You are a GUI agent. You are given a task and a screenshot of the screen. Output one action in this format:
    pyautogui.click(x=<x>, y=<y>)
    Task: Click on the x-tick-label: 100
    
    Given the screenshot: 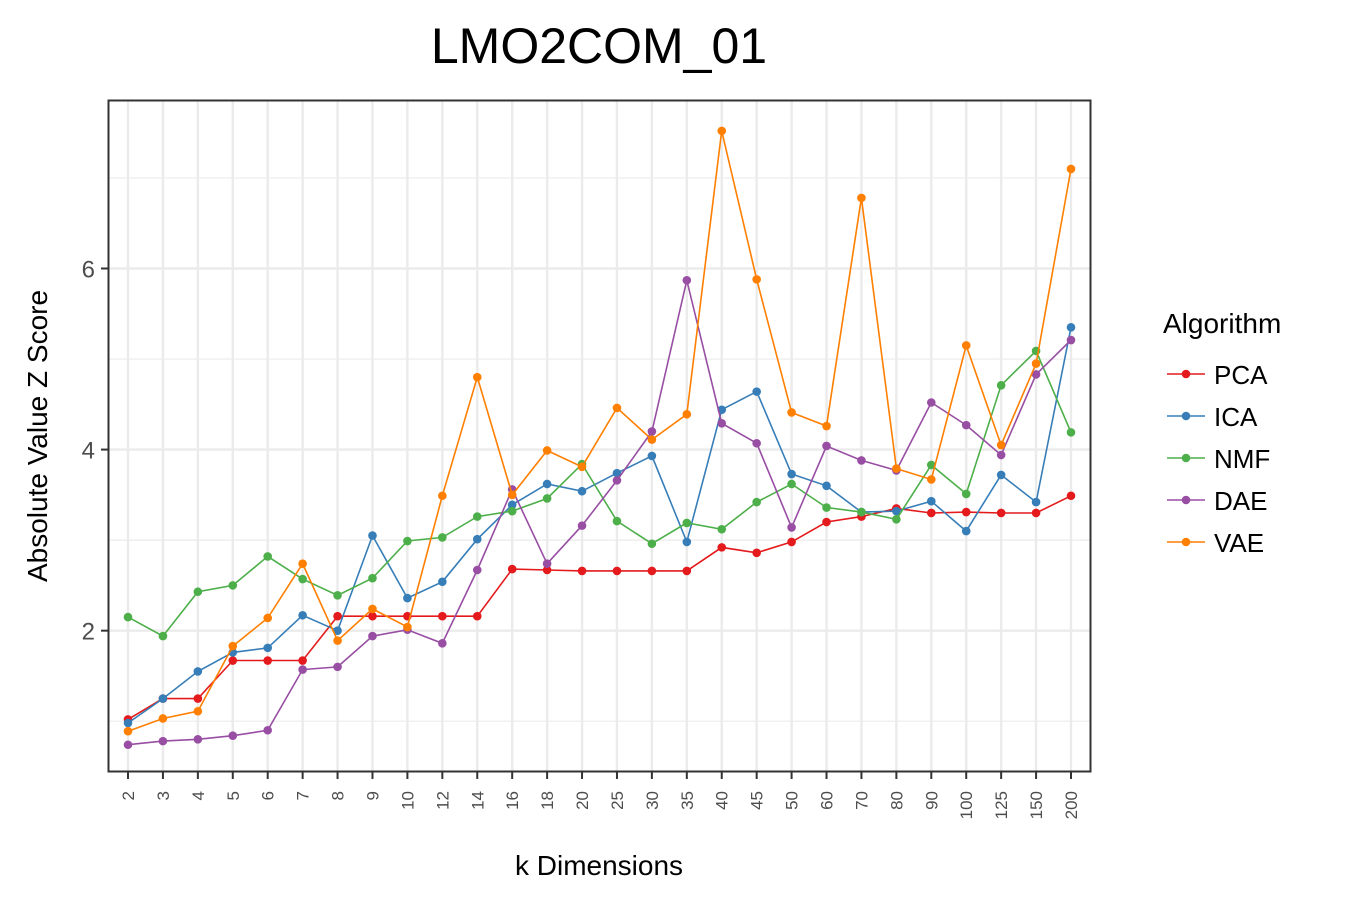 What is the action you would take?
    pyautogui.click(x=966, y=805)
    